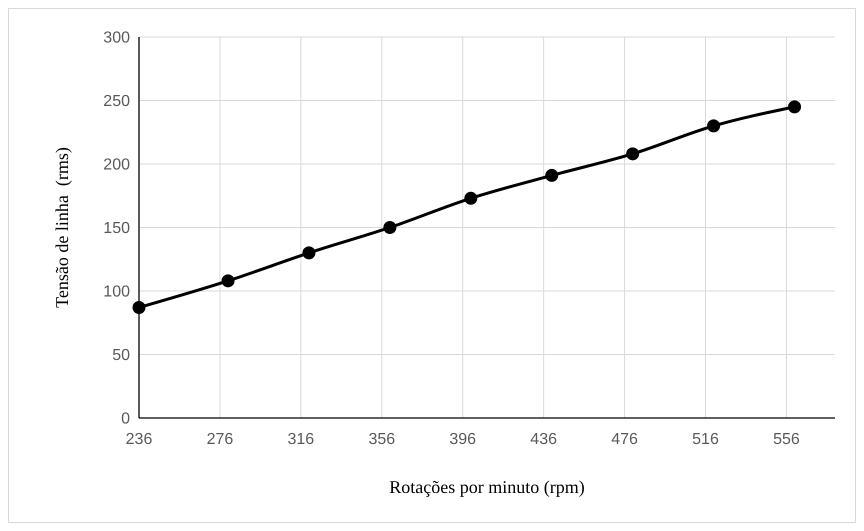 This screenshot has height=531, width=864. Describe the element at coordinates (121, 355) in the screenshot. I see `y-tick-label: 50` at that location.